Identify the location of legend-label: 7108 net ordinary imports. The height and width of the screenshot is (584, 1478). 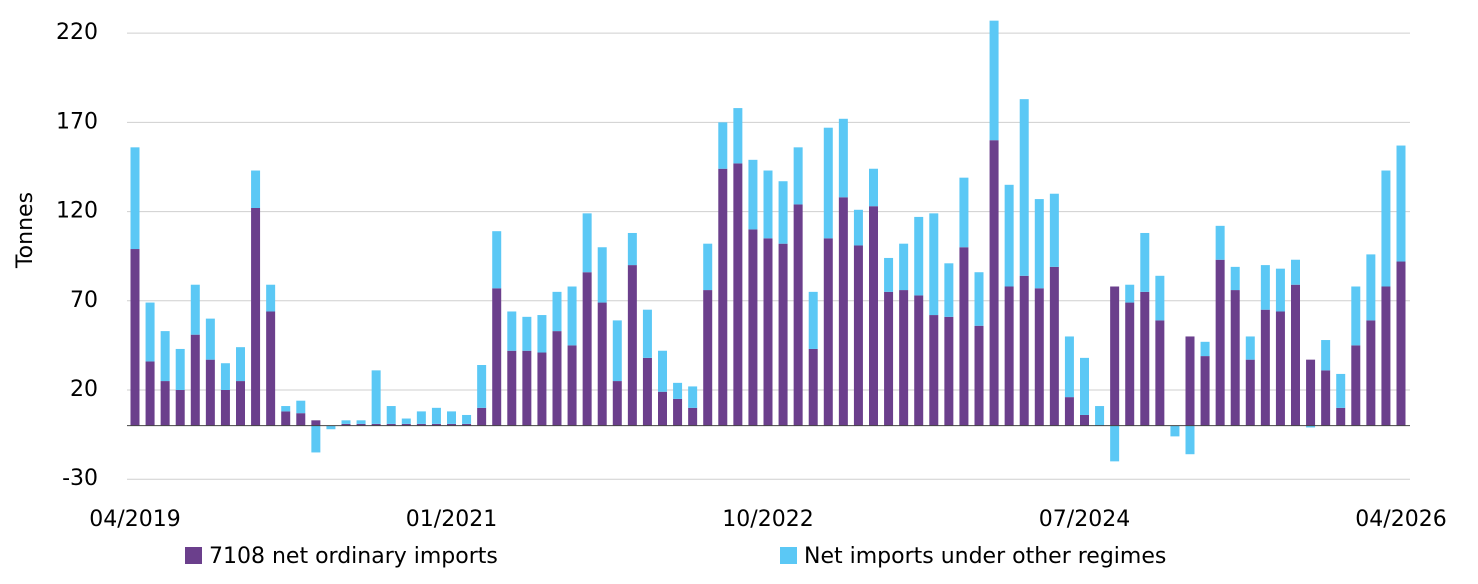
(353, 556).